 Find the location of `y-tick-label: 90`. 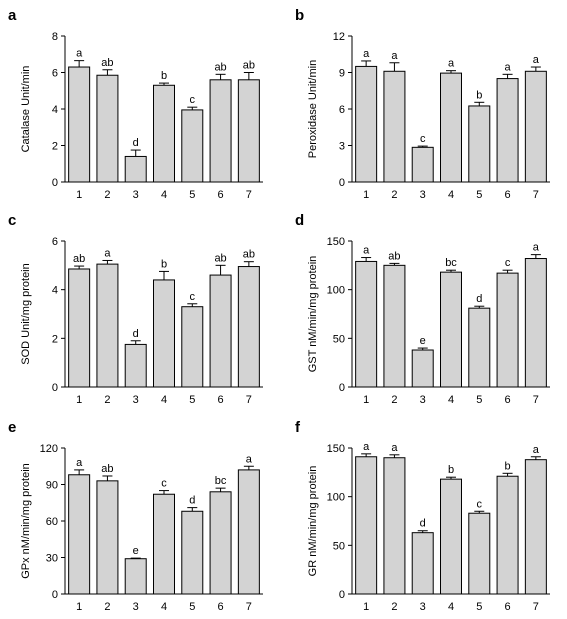

y-tick-label: 90 is located at coordinates (52, 486).